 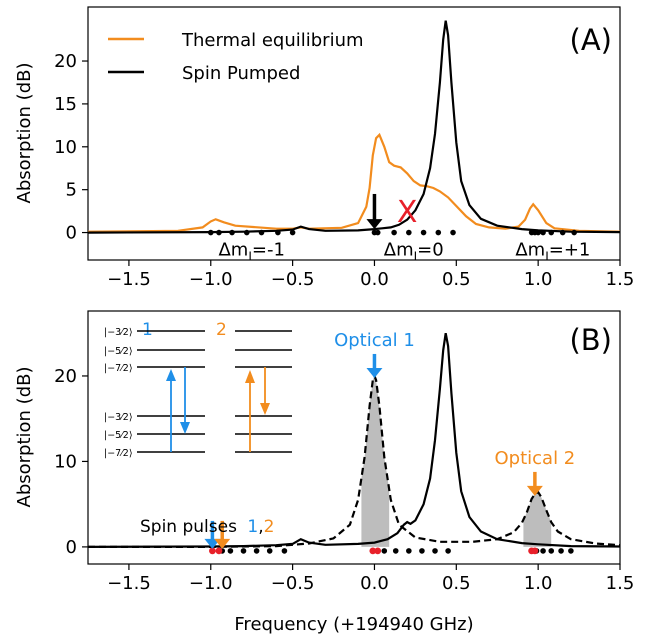 What do you see at coordinates (538, 583) in the screenshot?
I see `panel-b-xtick-label: 1.0` at bounding box center [538, 583].